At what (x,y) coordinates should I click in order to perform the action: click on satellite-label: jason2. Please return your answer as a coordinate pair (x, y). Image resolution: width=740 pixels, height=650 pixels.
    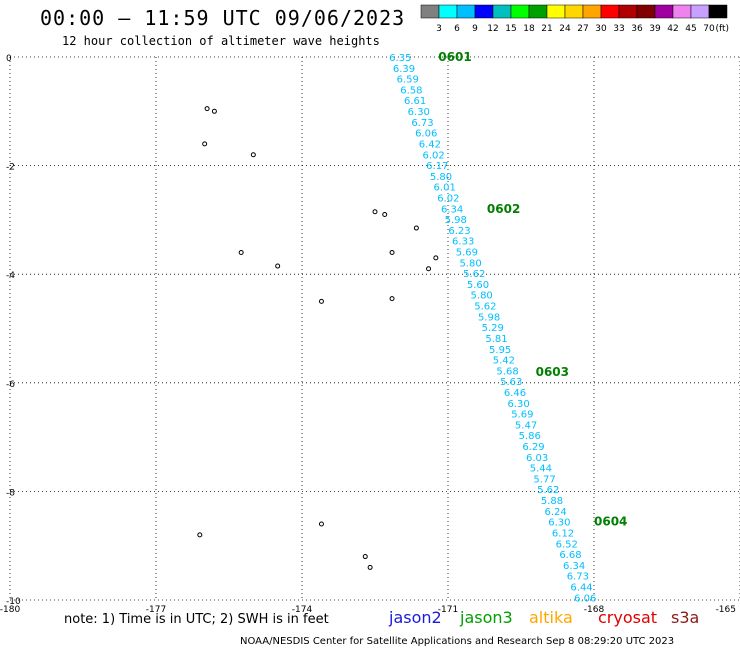
    Looking at the image, I should click on (415, 617).